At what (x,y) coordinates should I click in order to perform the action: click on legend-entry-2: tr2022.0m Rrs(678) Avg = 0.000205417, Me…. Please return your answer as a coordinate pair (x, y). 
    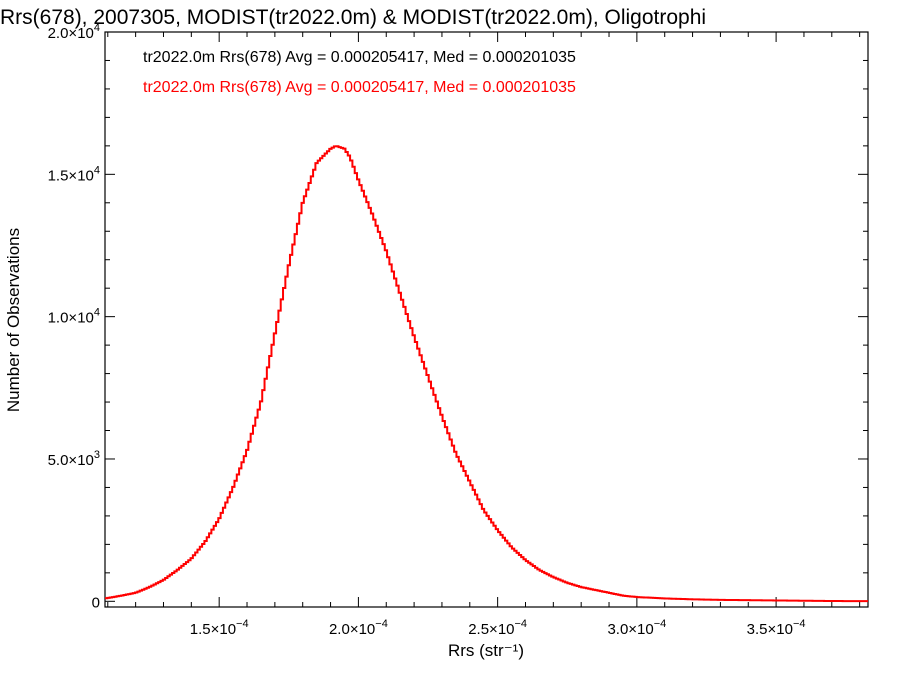
    Looking at the image, I should click on (359, 87).